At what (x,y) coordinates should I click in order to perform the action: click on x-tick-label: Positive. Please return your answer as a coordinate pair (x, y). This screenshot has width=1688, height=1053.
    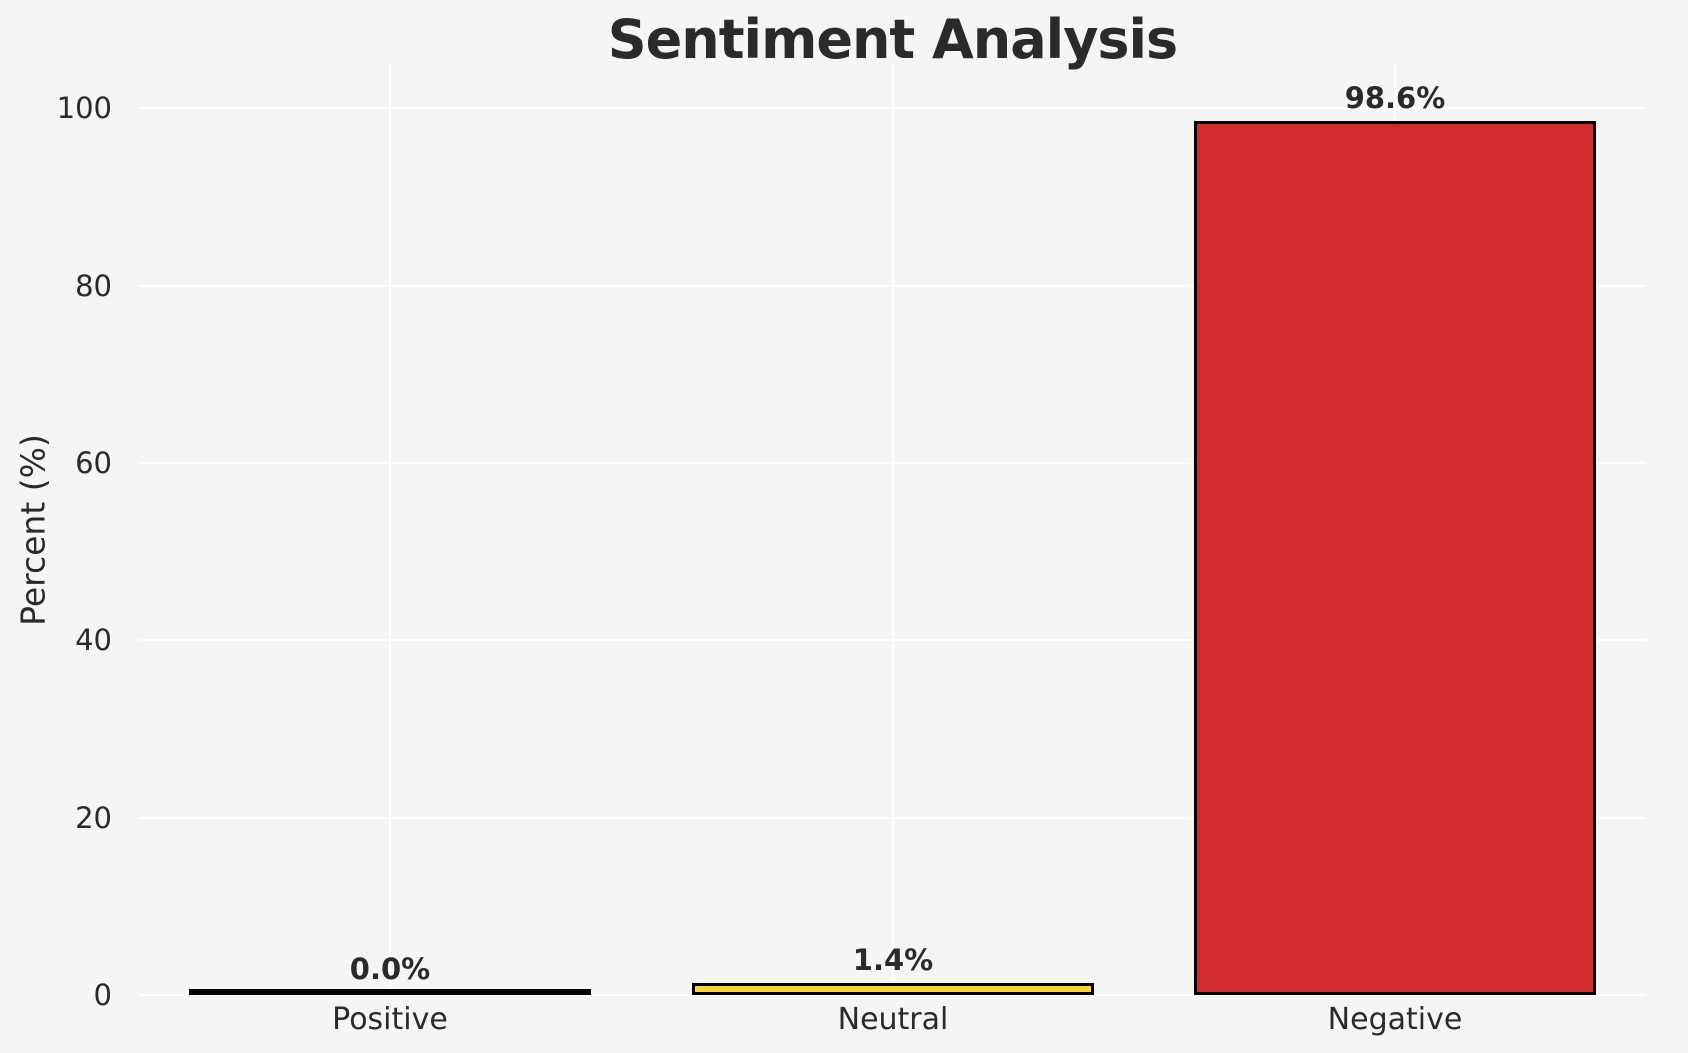
    Looking at the image, I should click on (390, 1019).